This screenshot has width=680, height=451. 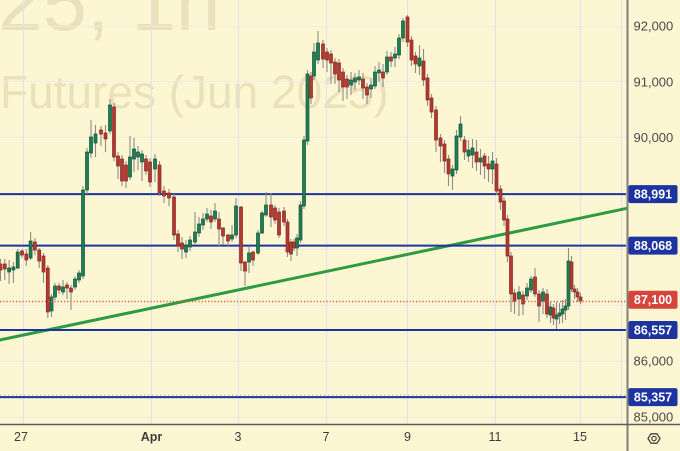 What do you see at coordinates (495, 437) in the screenshot?
I see `svg-text: 11` at bounding box center [495, 437].